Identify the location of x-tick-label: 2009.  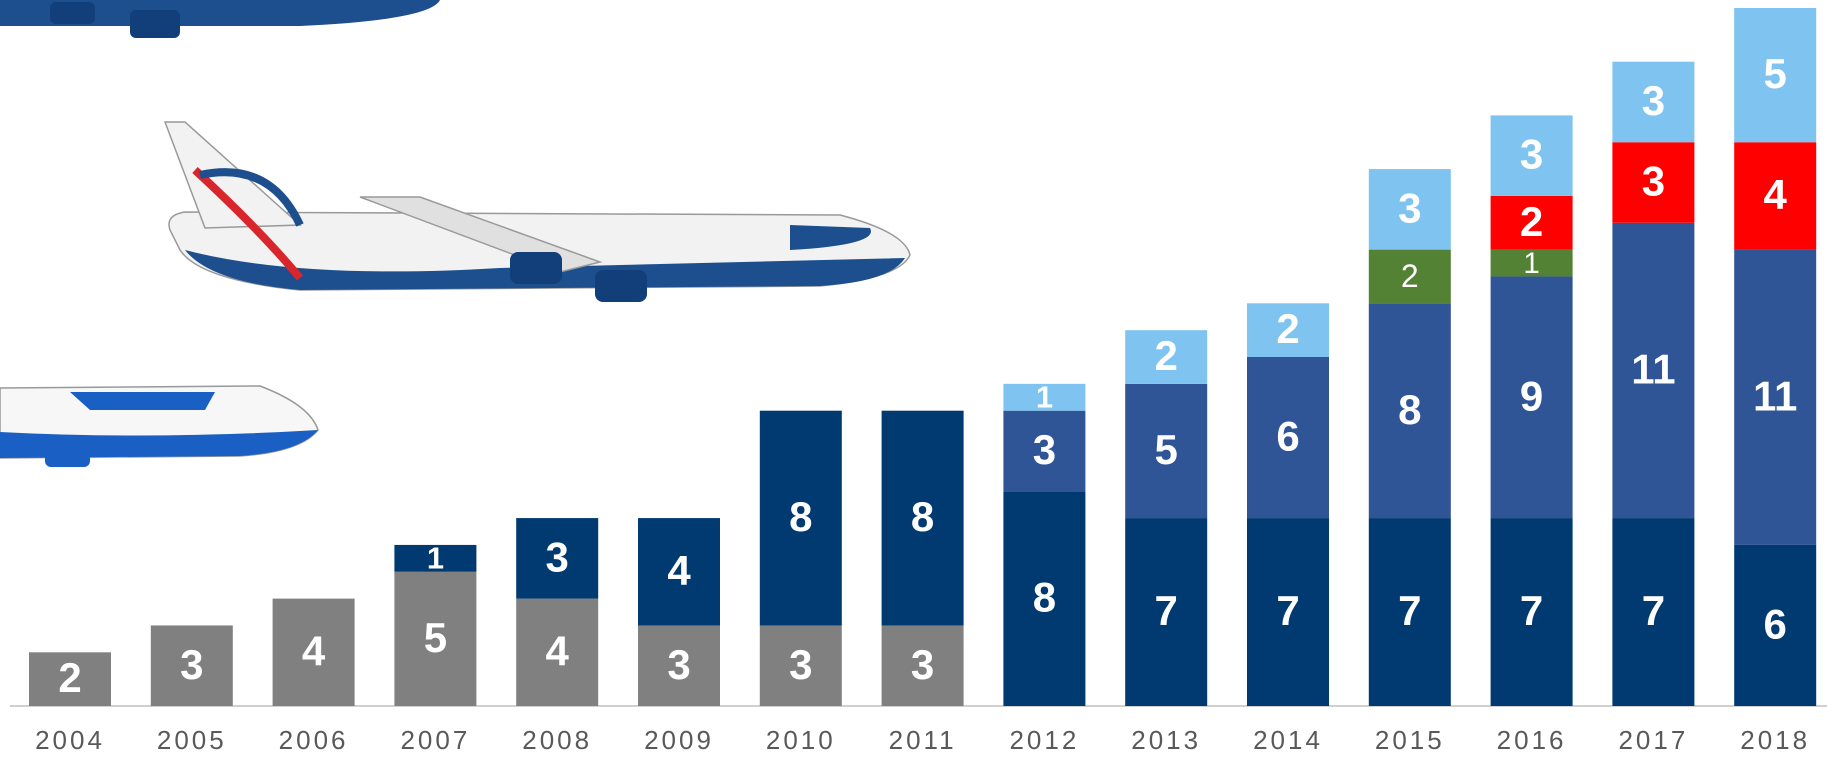
(679, 740).